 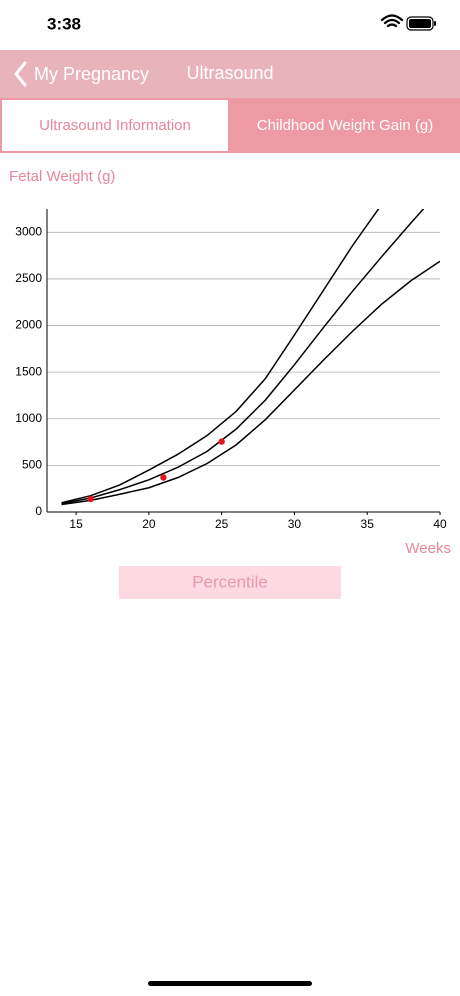 What do you see at coordinates (428, 548) in the screenshot?
I see `x-axis-label: Weeks` at bounding box center [428, 548].